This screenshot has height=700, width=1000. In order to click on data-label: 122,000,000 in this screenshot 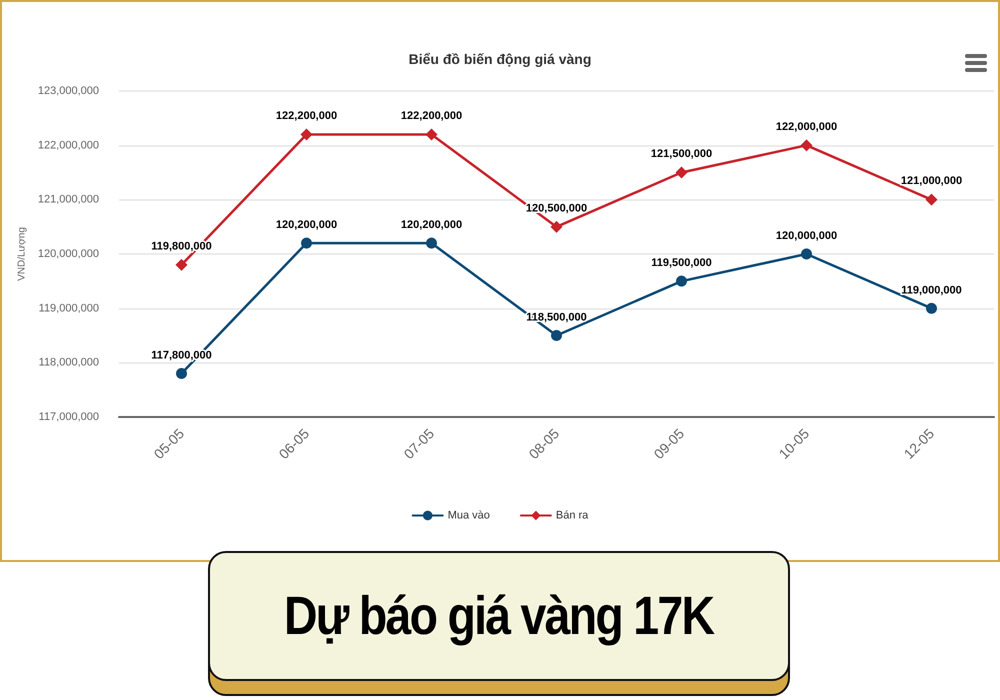, I will do `click(807, 126)`.